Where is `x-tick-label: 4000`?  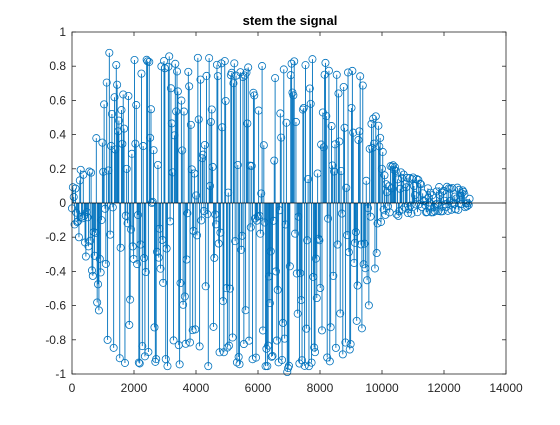
x-tick-label: 4000 is located at coordinates (196, 388).